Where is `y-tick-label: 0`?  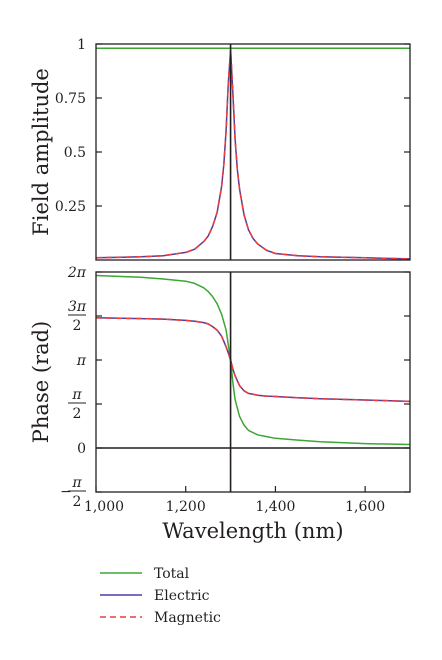 y-tick-label: 0 is located at coordinates (81, 449).